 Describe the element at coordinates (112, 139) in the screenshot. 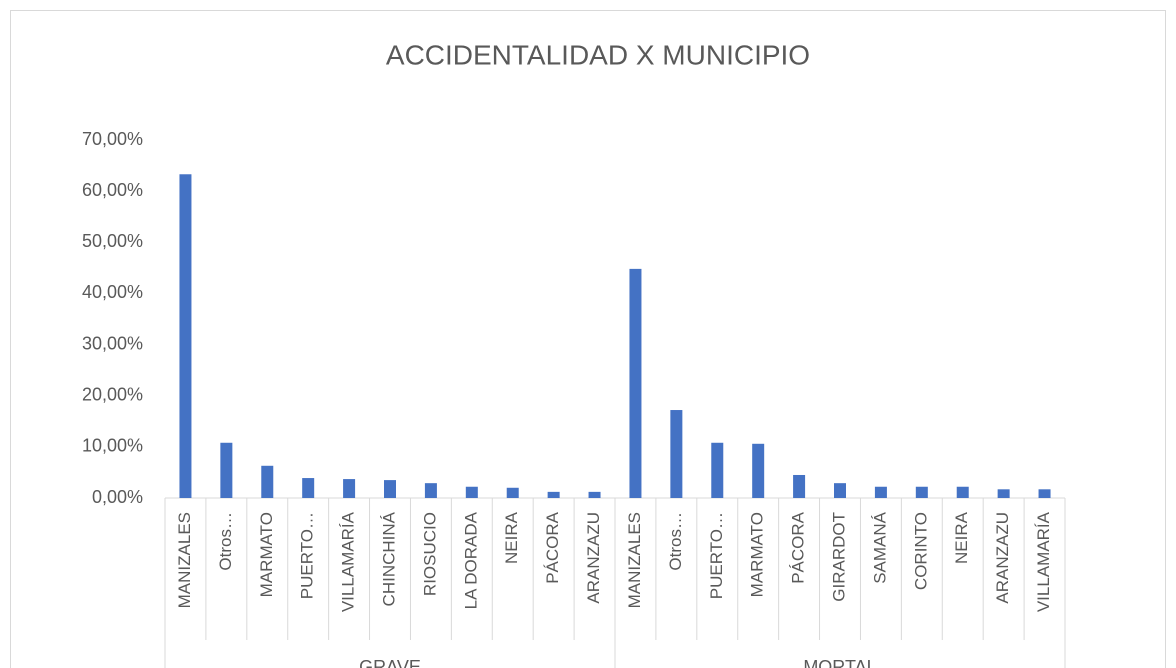

I see `y-tick-label: 70,00%` at that location.